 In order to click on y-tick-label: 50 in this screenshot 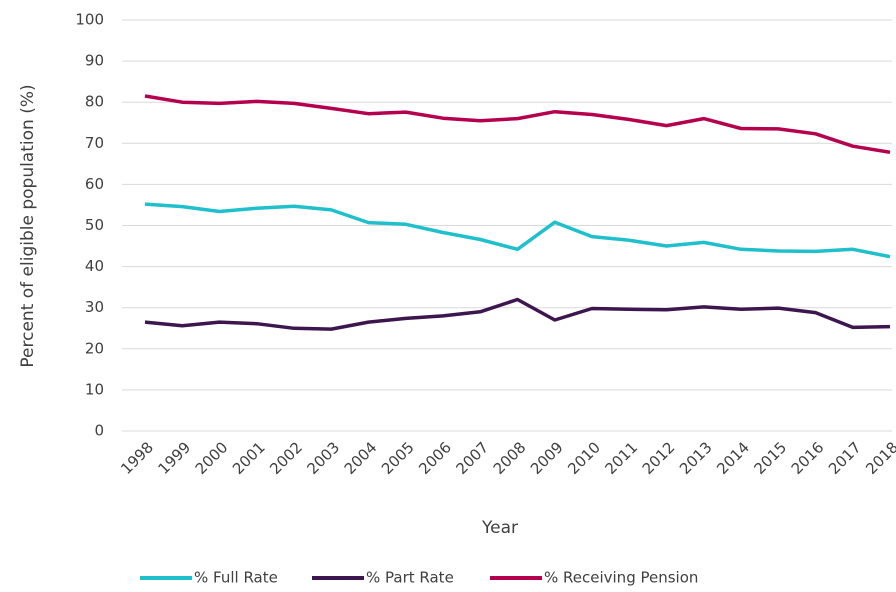, I will do `click(94, 225)`.